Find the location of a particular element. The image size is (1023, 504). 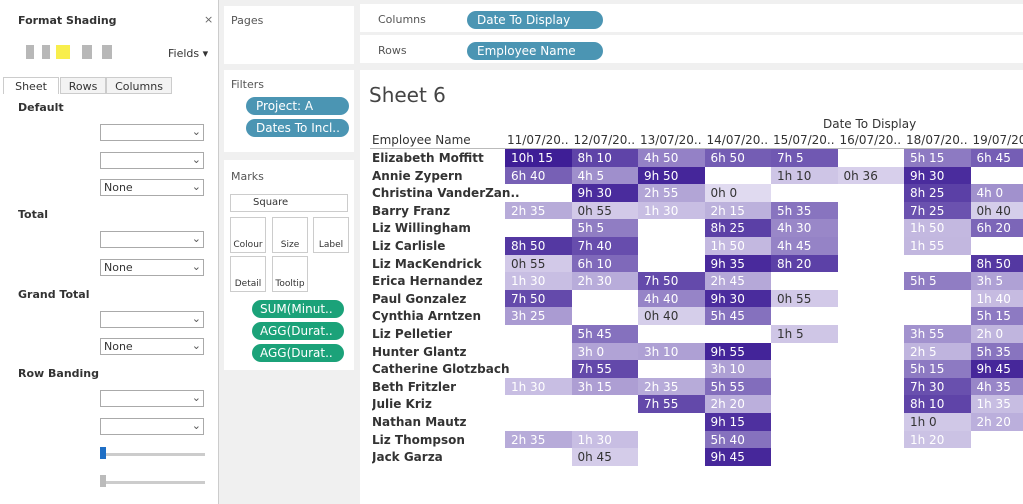

heat-cell: 2h 35 is located at coordinates (538, 439).